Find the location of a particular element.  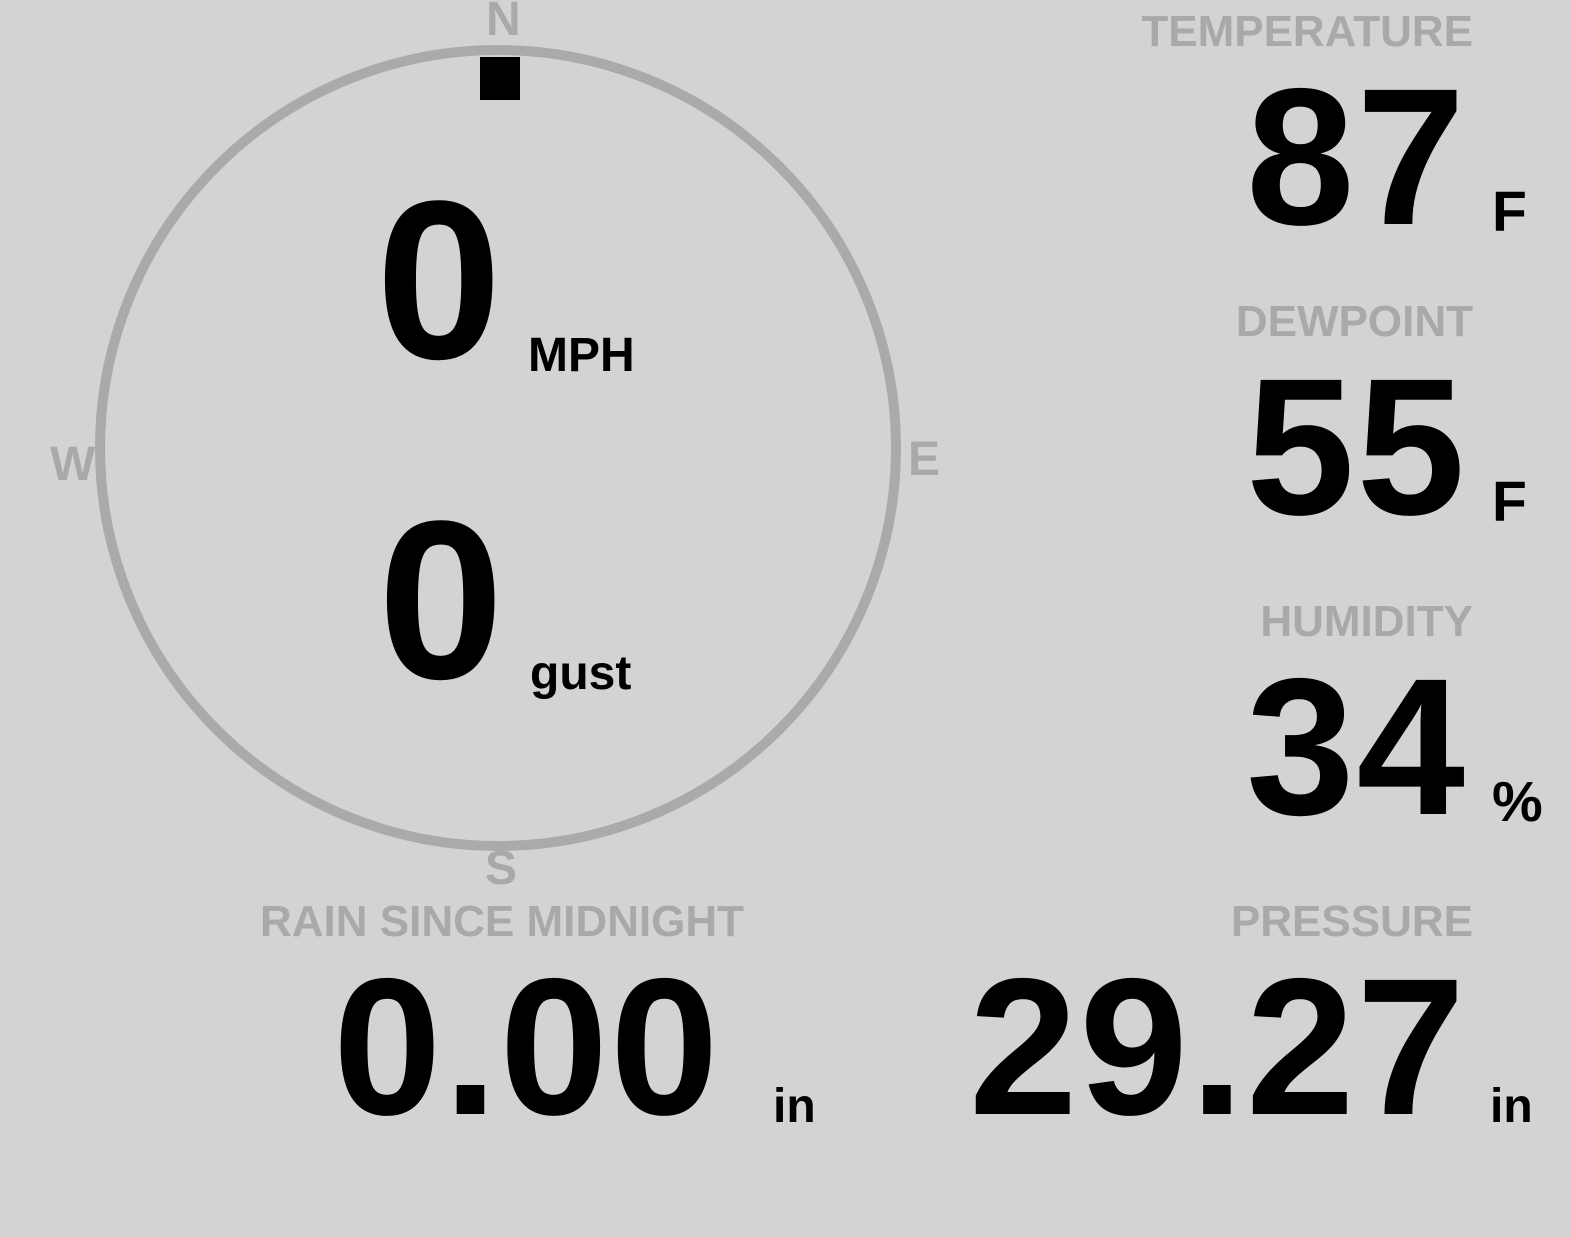

wind-gust-label: gust is located at coordinates (581, 673).